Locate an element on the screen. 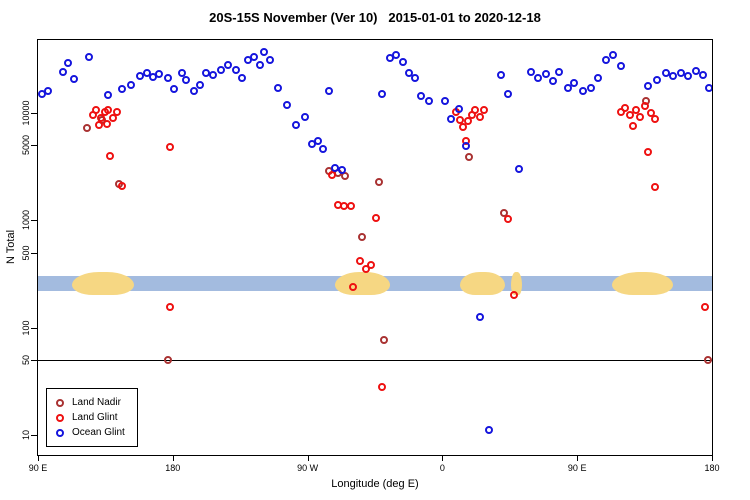  y-tick-label: 5000 is located at coordinates (26, 145).